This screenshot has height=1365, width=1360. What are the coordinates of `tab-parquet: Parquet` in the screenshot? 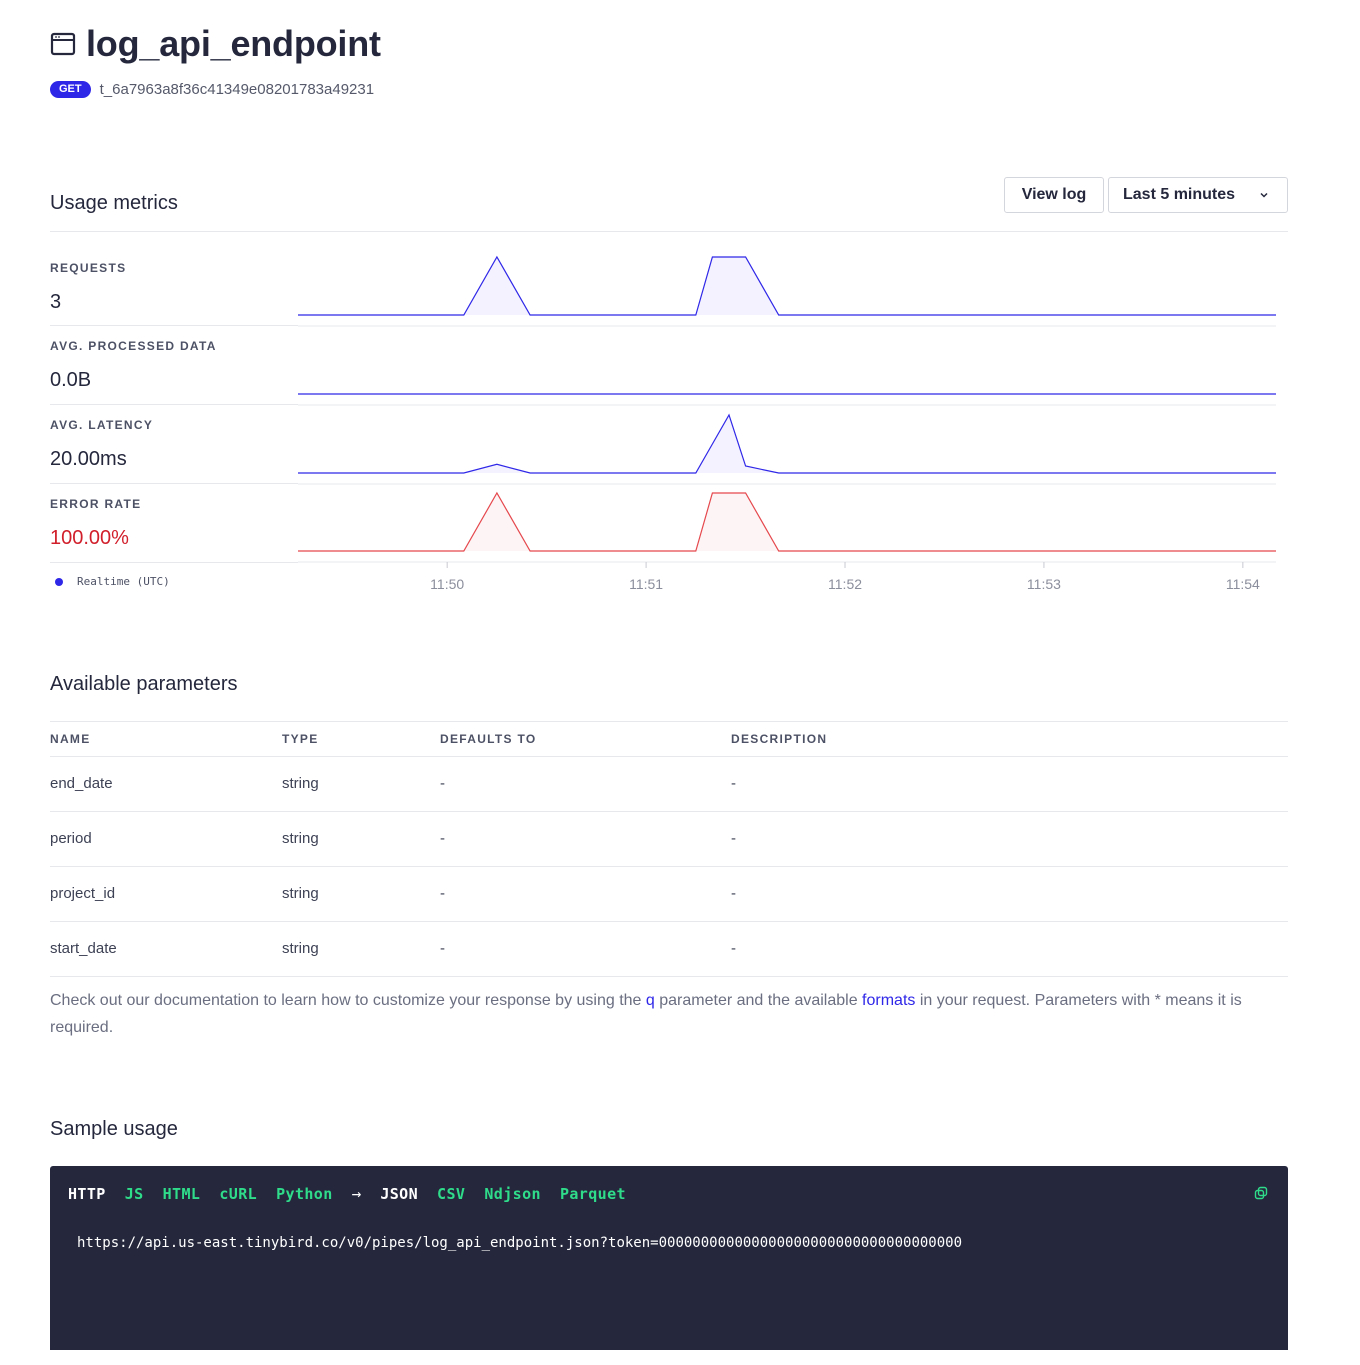 It's located at (592, 1193).